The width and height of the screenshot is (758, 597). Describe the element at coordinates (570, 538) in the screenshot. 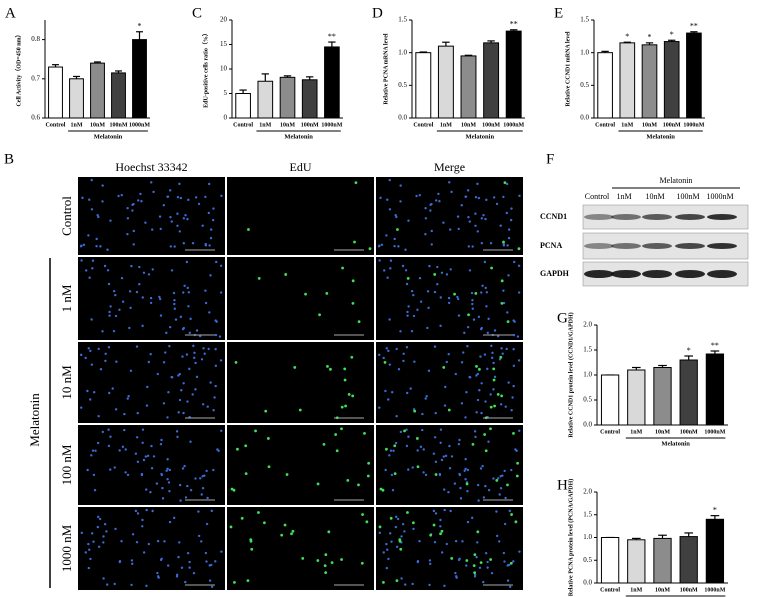

I see `y-axis-label: Relative PCNA protein level (PCNA/GAPDH)` at that location.